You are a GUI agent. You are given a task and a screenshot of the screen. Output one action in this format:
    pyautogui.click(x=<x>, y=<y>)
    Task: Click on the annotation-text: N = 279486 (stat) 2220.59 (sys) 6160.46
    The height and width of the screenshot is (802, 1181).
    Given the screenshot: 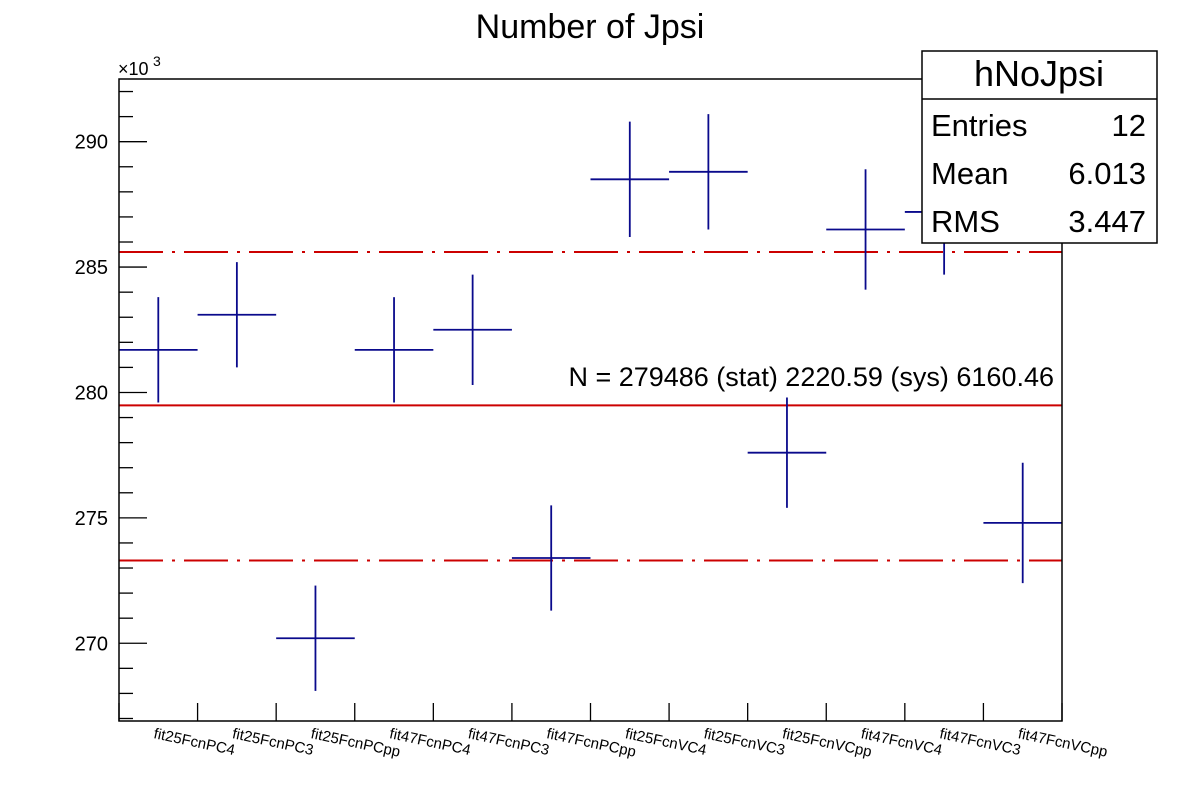 What is the action you would take?
    pyautogui.click(x=811, y=377)
    